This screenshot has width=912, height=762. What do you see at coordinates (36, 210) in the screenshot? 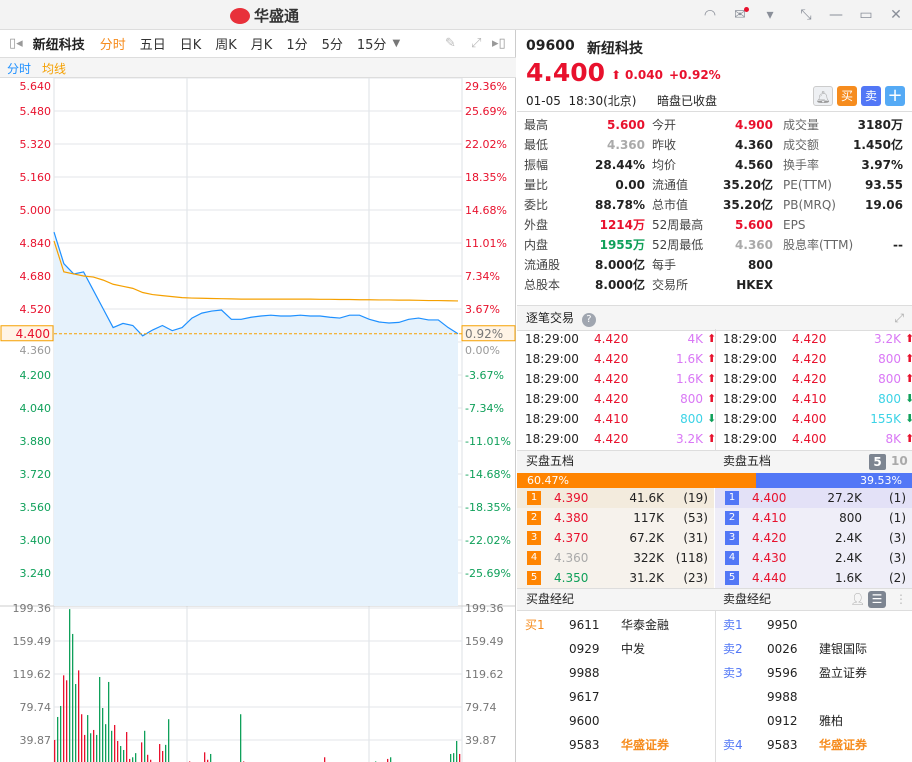
I see `price-tick-label: 5.000` at bounding box center [36, 210].